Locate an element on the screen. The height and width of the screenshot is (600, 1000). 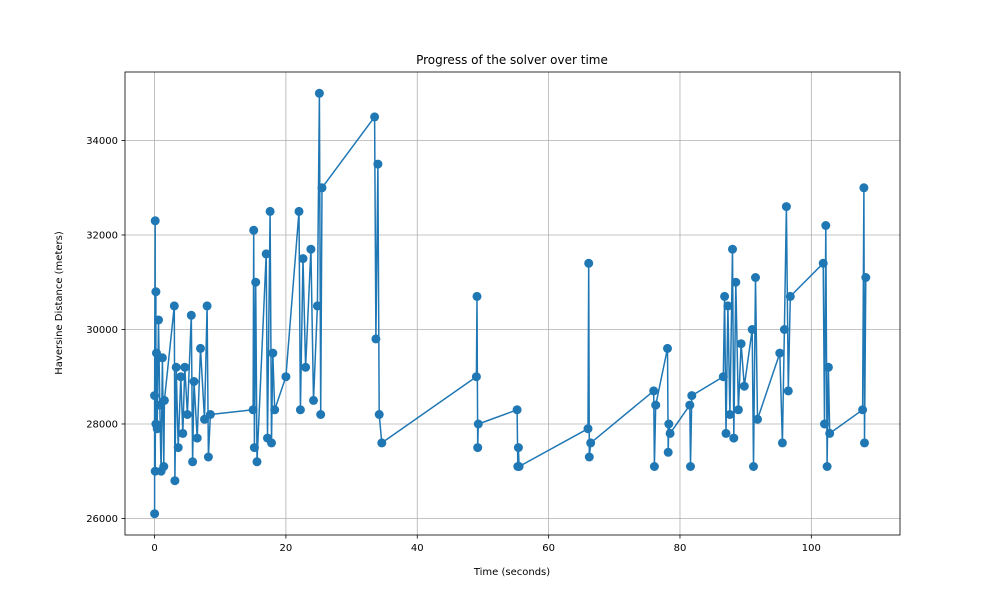
y-axis-label: Haversine Distance (meters) is located at coordinates (59, 303).